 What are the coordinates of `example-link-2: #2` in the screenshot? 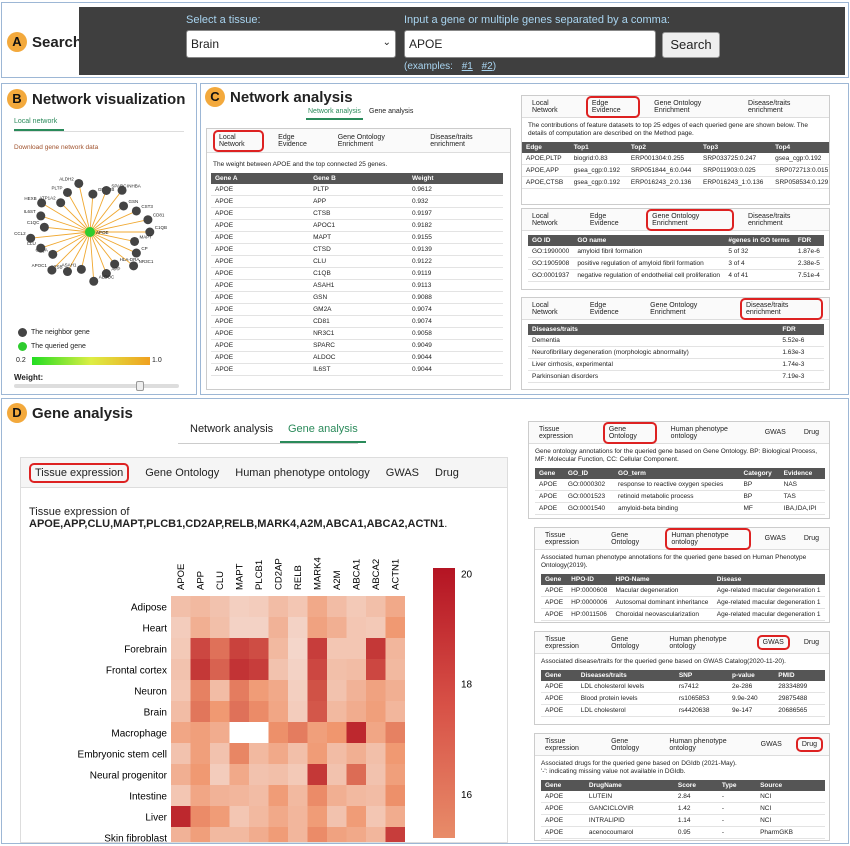 It's located at (487, 66).